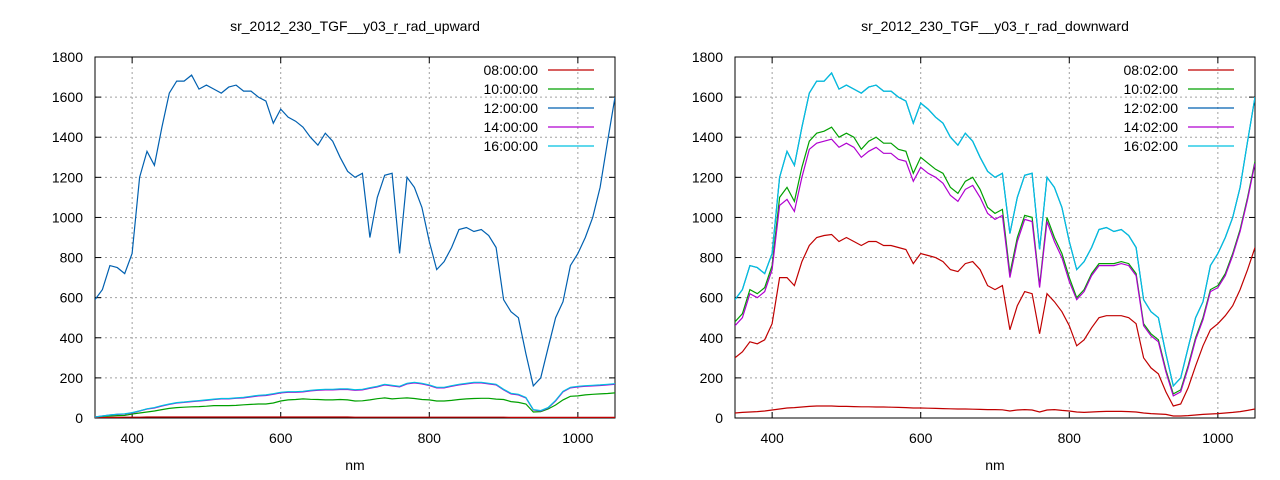  Describe the element at coordinates (511, 89) in the screenshot. I see `legend-label: 10:00:00` at that location.